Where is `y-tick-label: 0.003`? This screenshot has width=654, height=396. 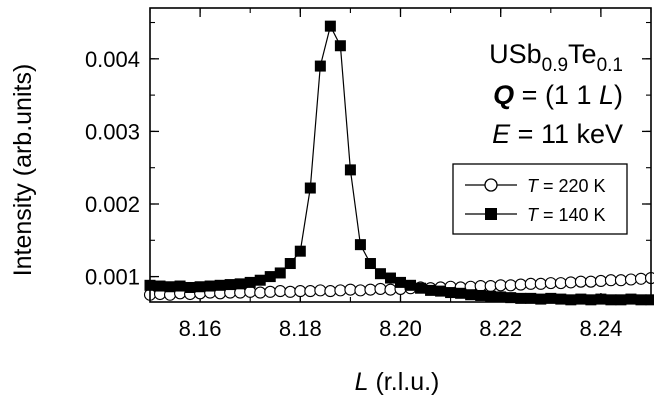
y-tick-label: 0.003 is located at coordinates (112, 131).